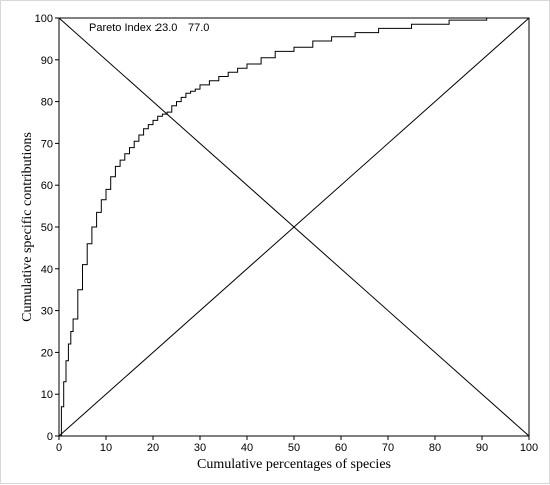 The image size is (550, 485). I want to click on x-tick-label: 40, so click(247, 448).